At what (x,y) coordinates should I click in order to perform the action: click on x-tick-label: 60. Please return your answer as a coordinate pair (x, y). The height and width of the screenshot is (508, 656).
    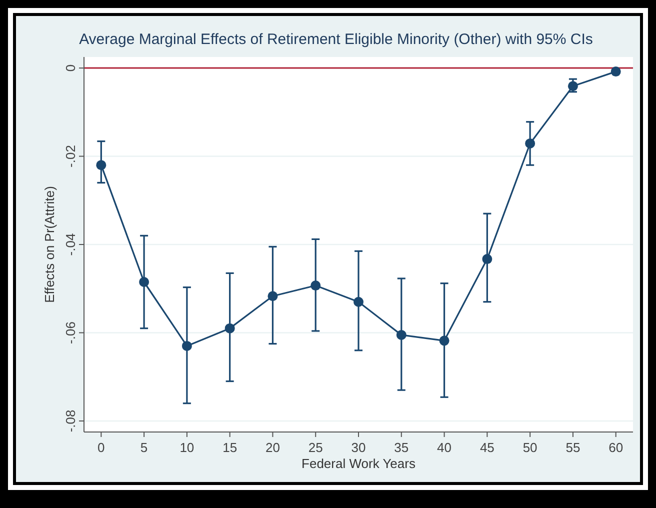
    Looking at the image, I should click on (616, 447).